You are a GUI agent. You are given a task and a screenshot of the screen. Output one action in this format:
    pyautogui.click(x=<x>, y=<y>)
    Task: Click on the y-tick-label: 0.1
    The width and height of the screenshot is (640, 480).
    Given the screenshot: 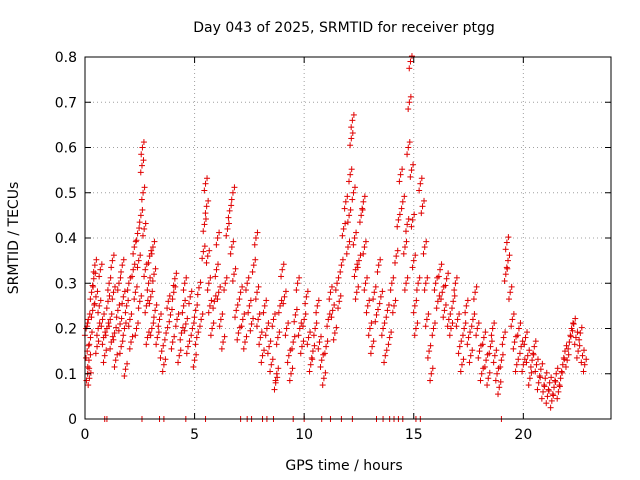 What is the action you would take?
    pyautogui.click(x=66, y=375)
    